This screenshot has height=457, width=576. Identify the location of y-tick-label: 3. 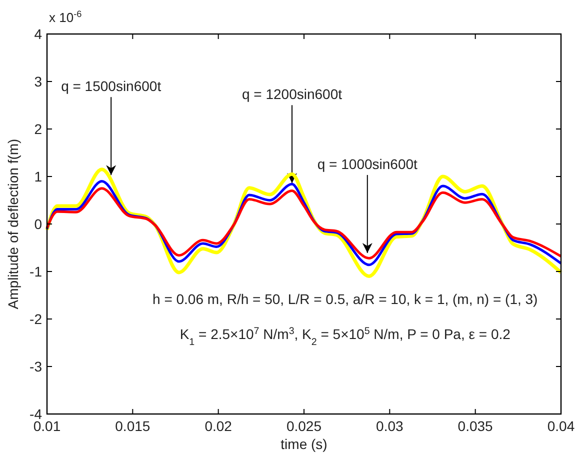
(38, 82).